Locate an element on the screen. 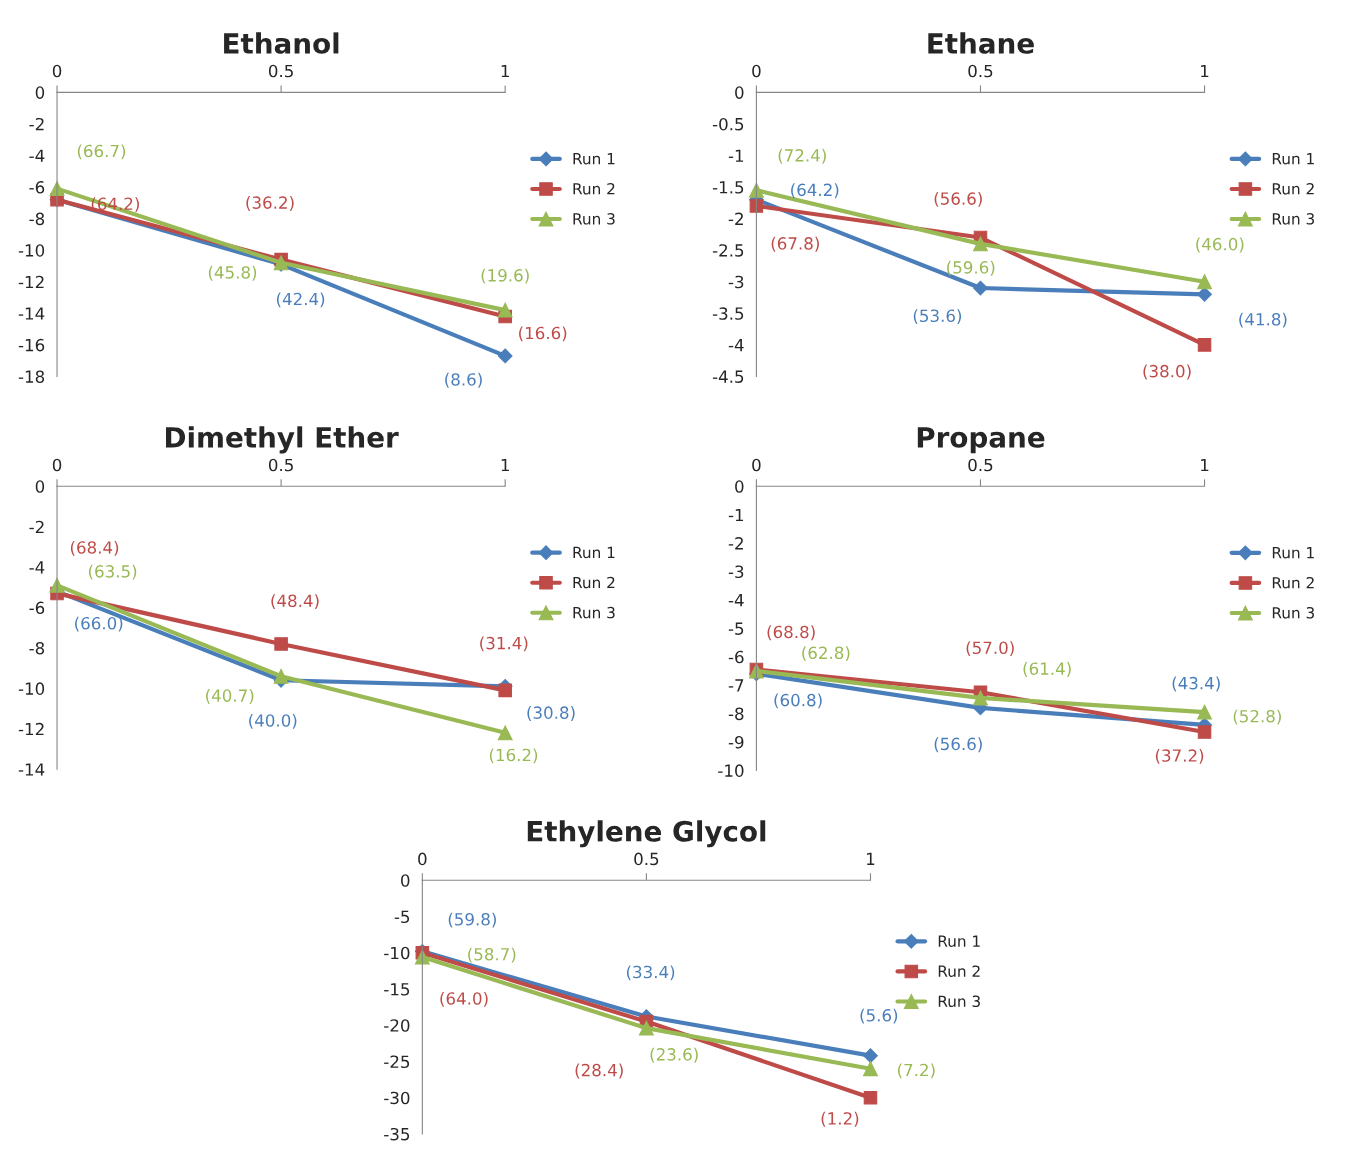  annotation: (64.2) is located at coordinates (815, 191).